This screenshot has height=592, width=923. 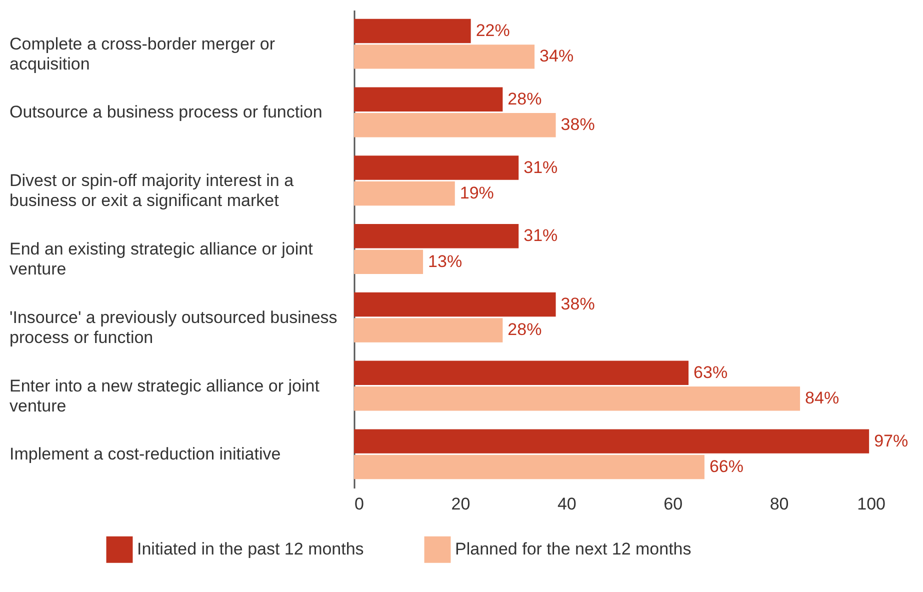 I want to click on data-label: 13%, so click(x=445, y=261).